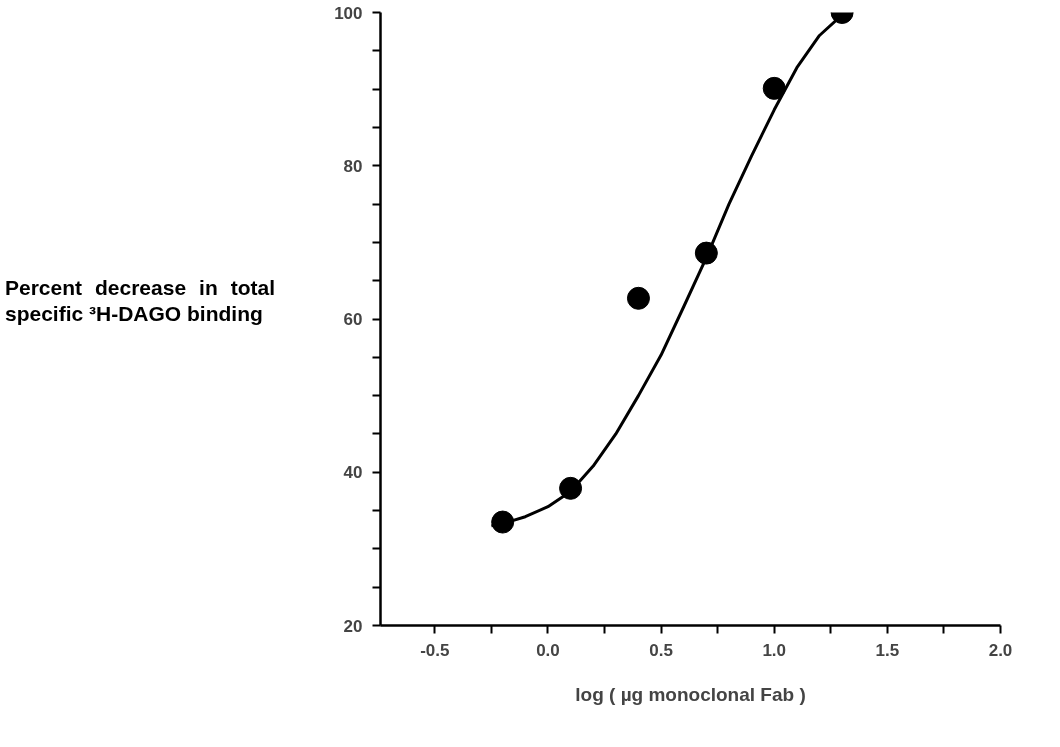  What do you see at coordinates (140, 301) in the screenshot?
I see `y-axis-title: Percent decrease in total specific ³H-DAGO binding` at bounding box center [140, 301].